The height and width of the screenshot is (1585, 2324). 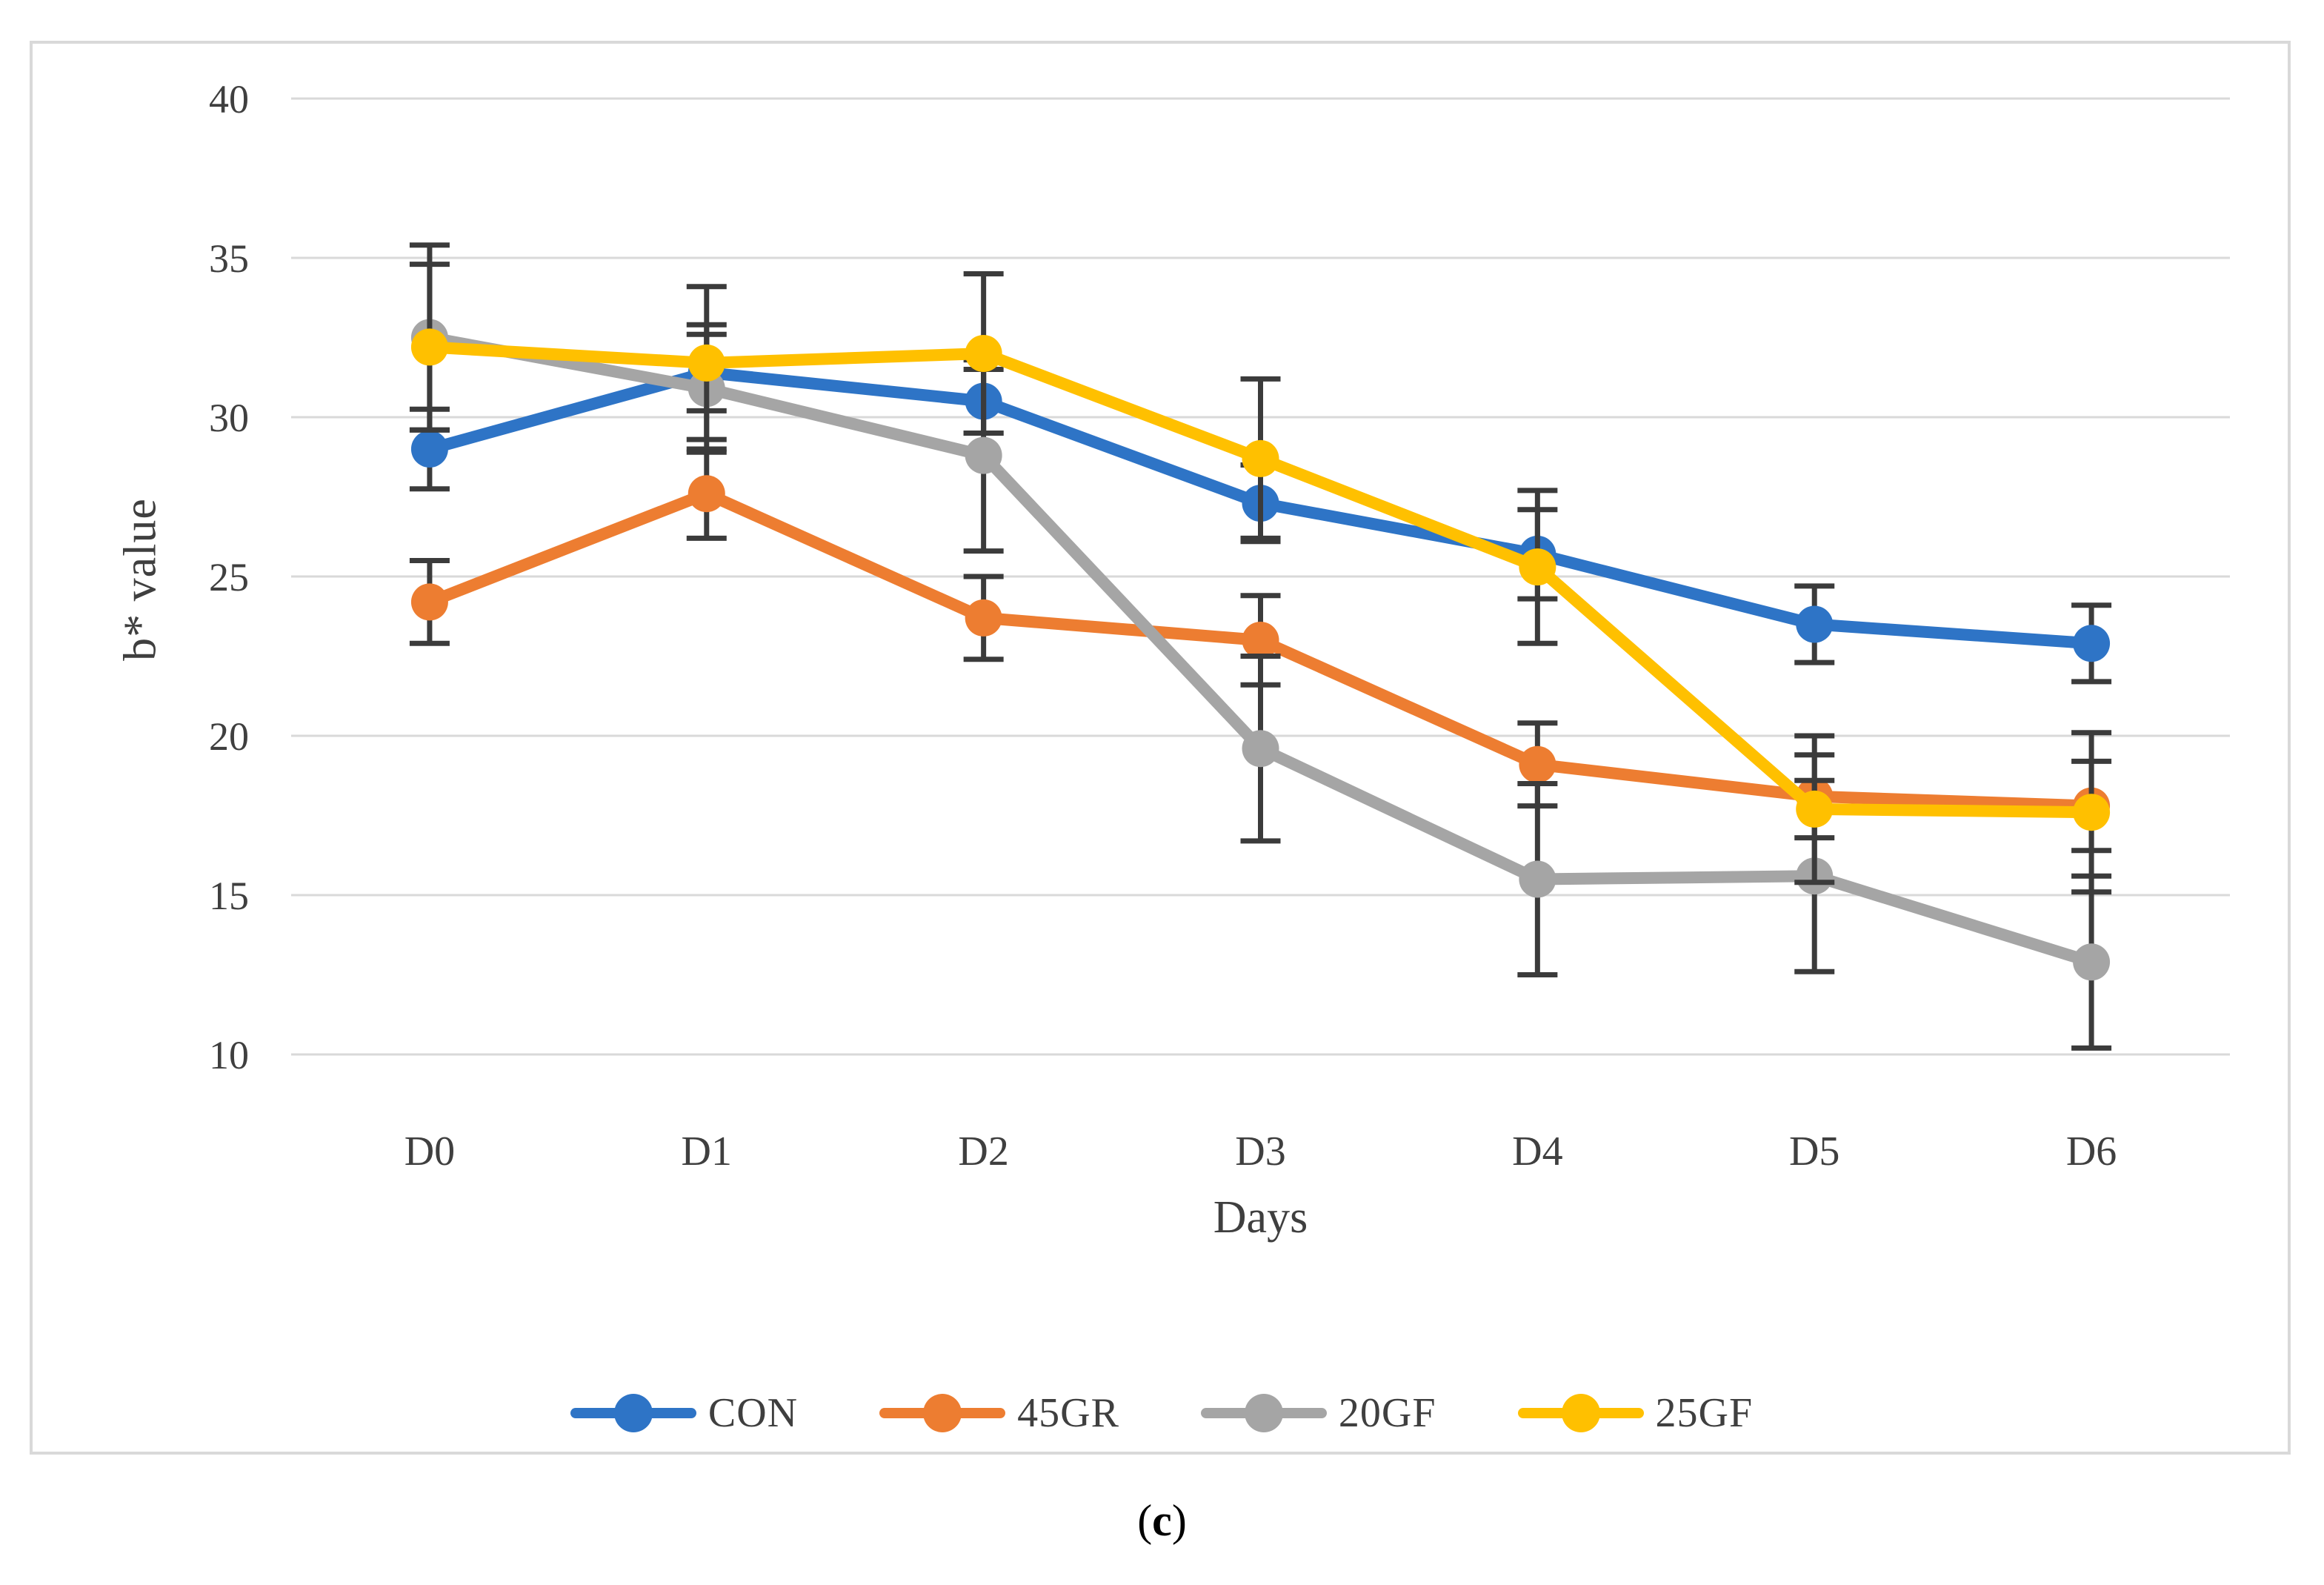 What do you see at coordinates (1179, 1520) in the screenshot?
I see `caption-close-paren: )` at bounding box center [1179, 1520].